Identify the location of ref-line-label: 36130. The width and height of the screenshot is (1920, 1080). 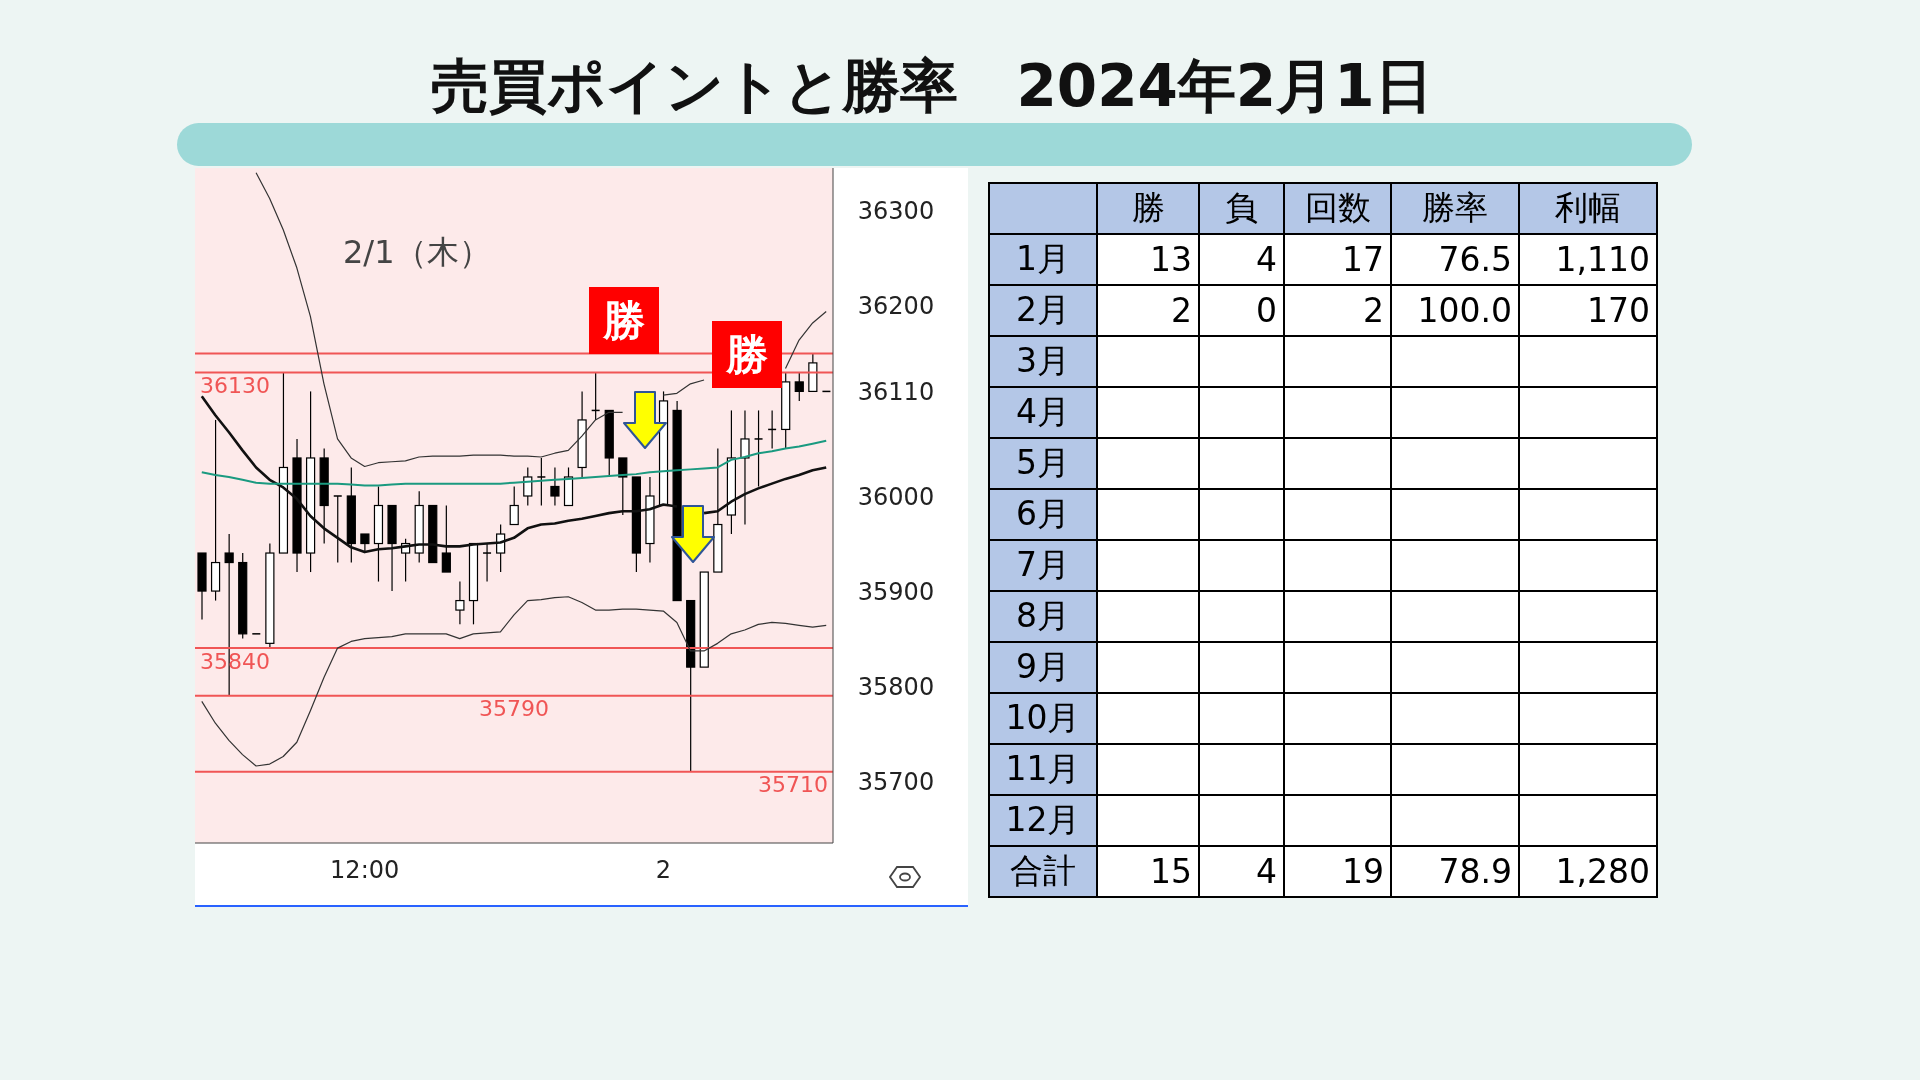
(235, 386).